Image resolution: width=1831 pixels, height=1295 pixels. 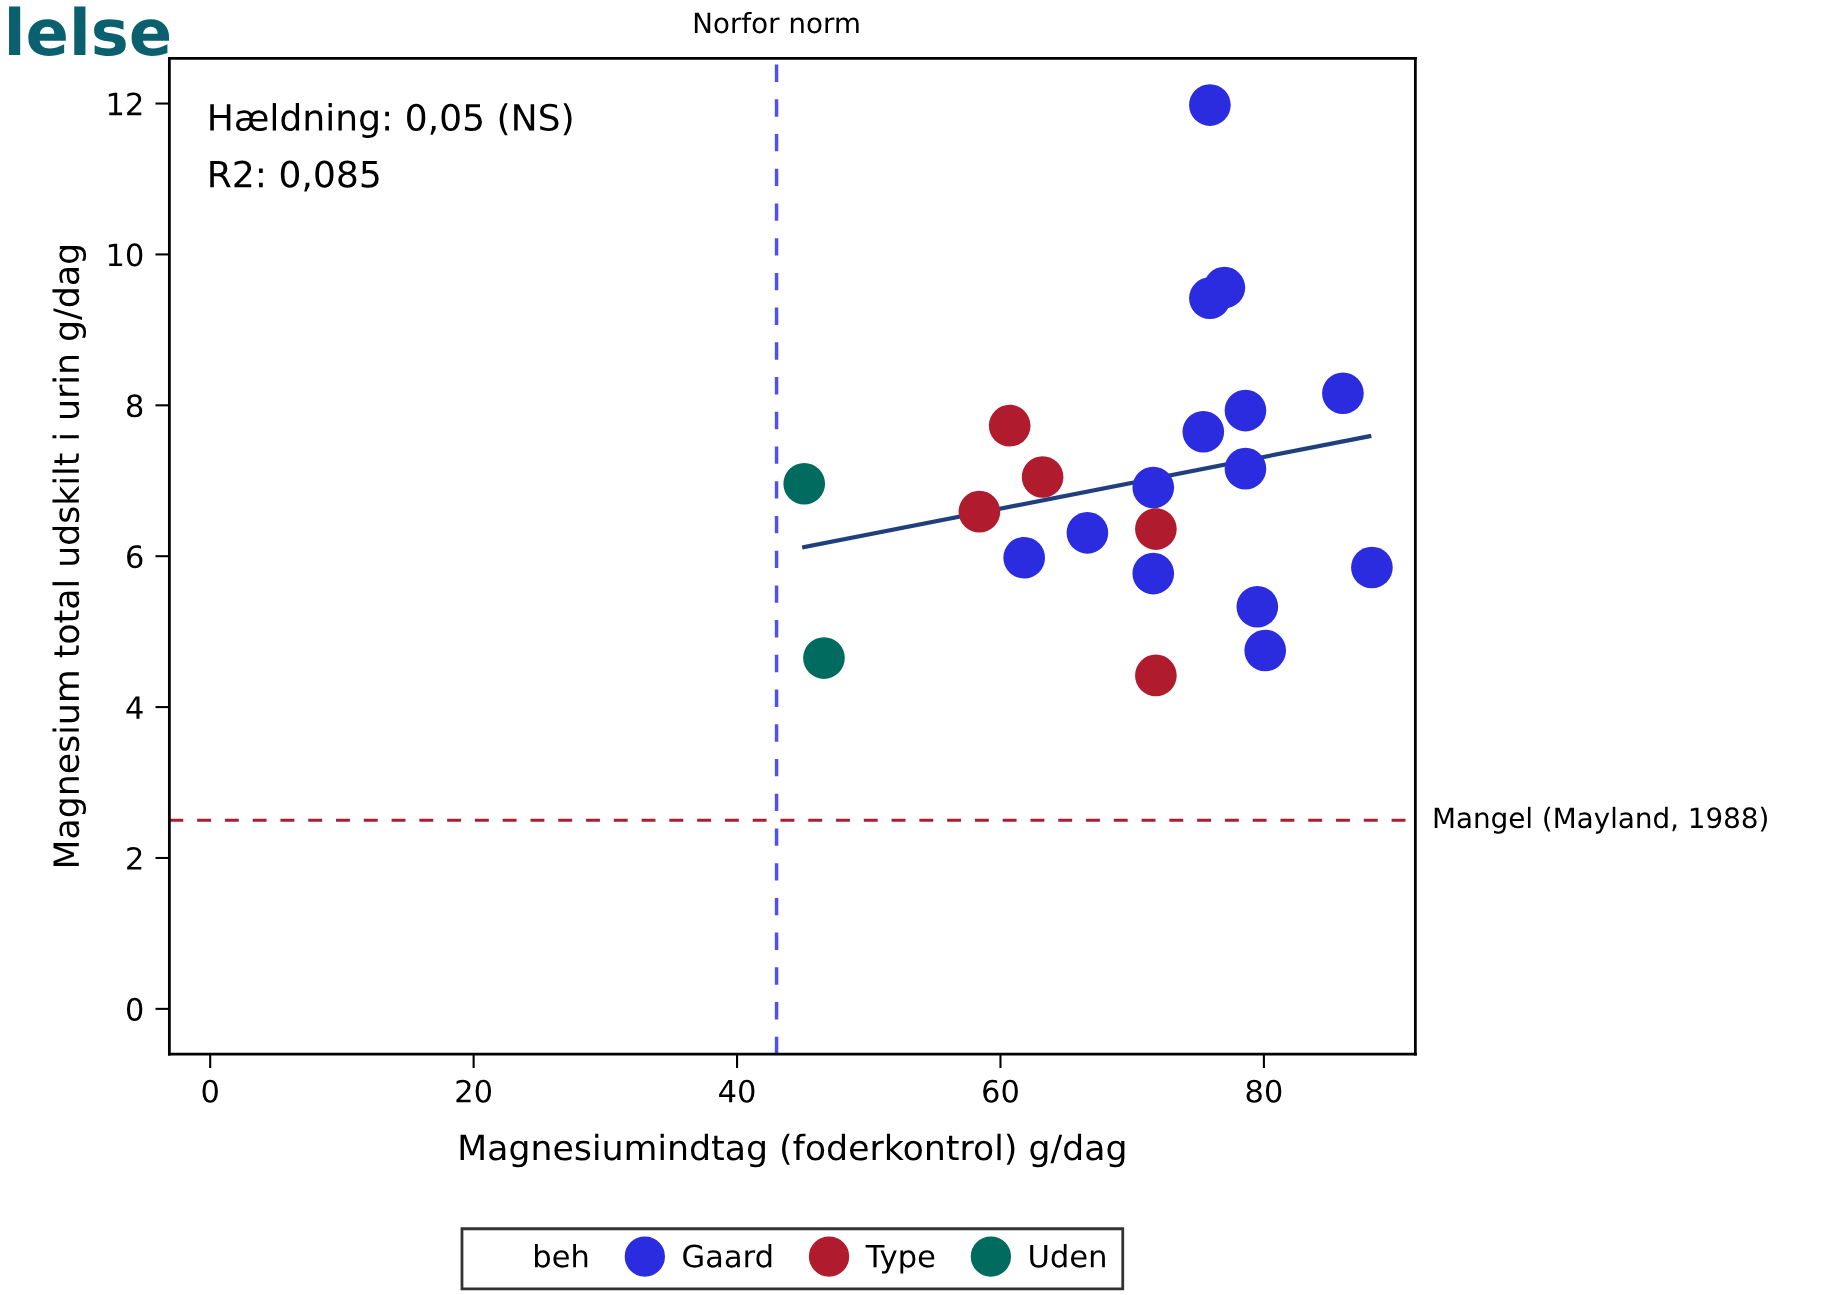 I want to click on y-tick-label: 4, so click(x=134, y=707).